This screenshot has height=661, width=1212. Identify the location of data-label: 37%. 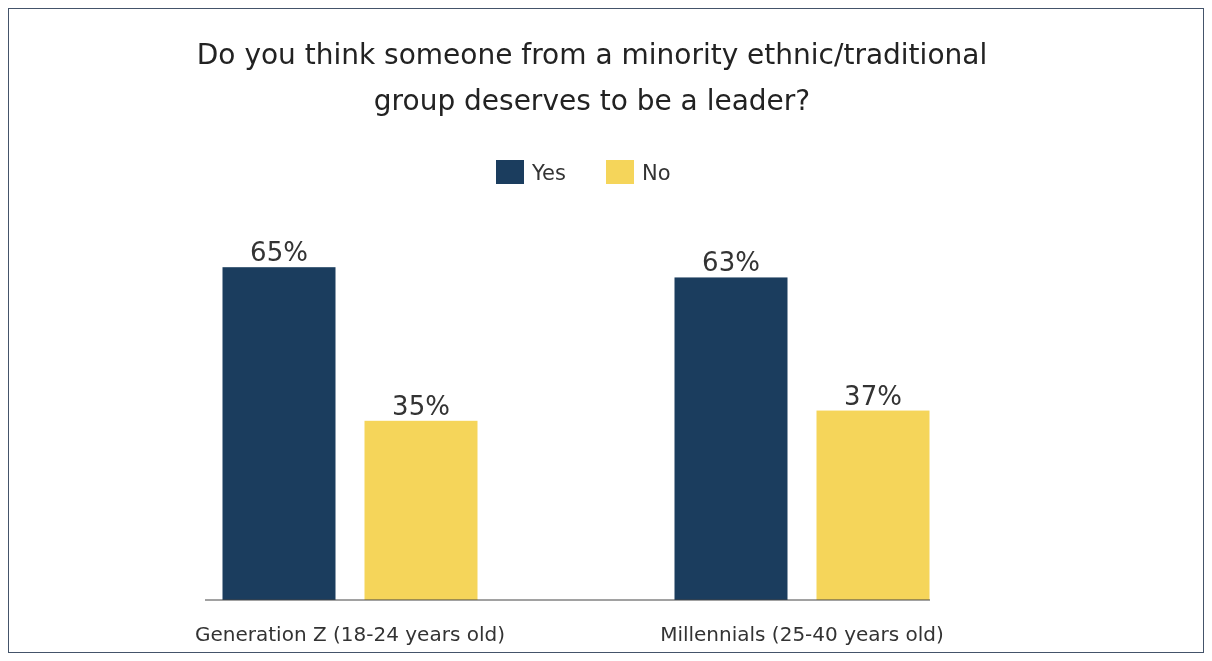
(873, 395).